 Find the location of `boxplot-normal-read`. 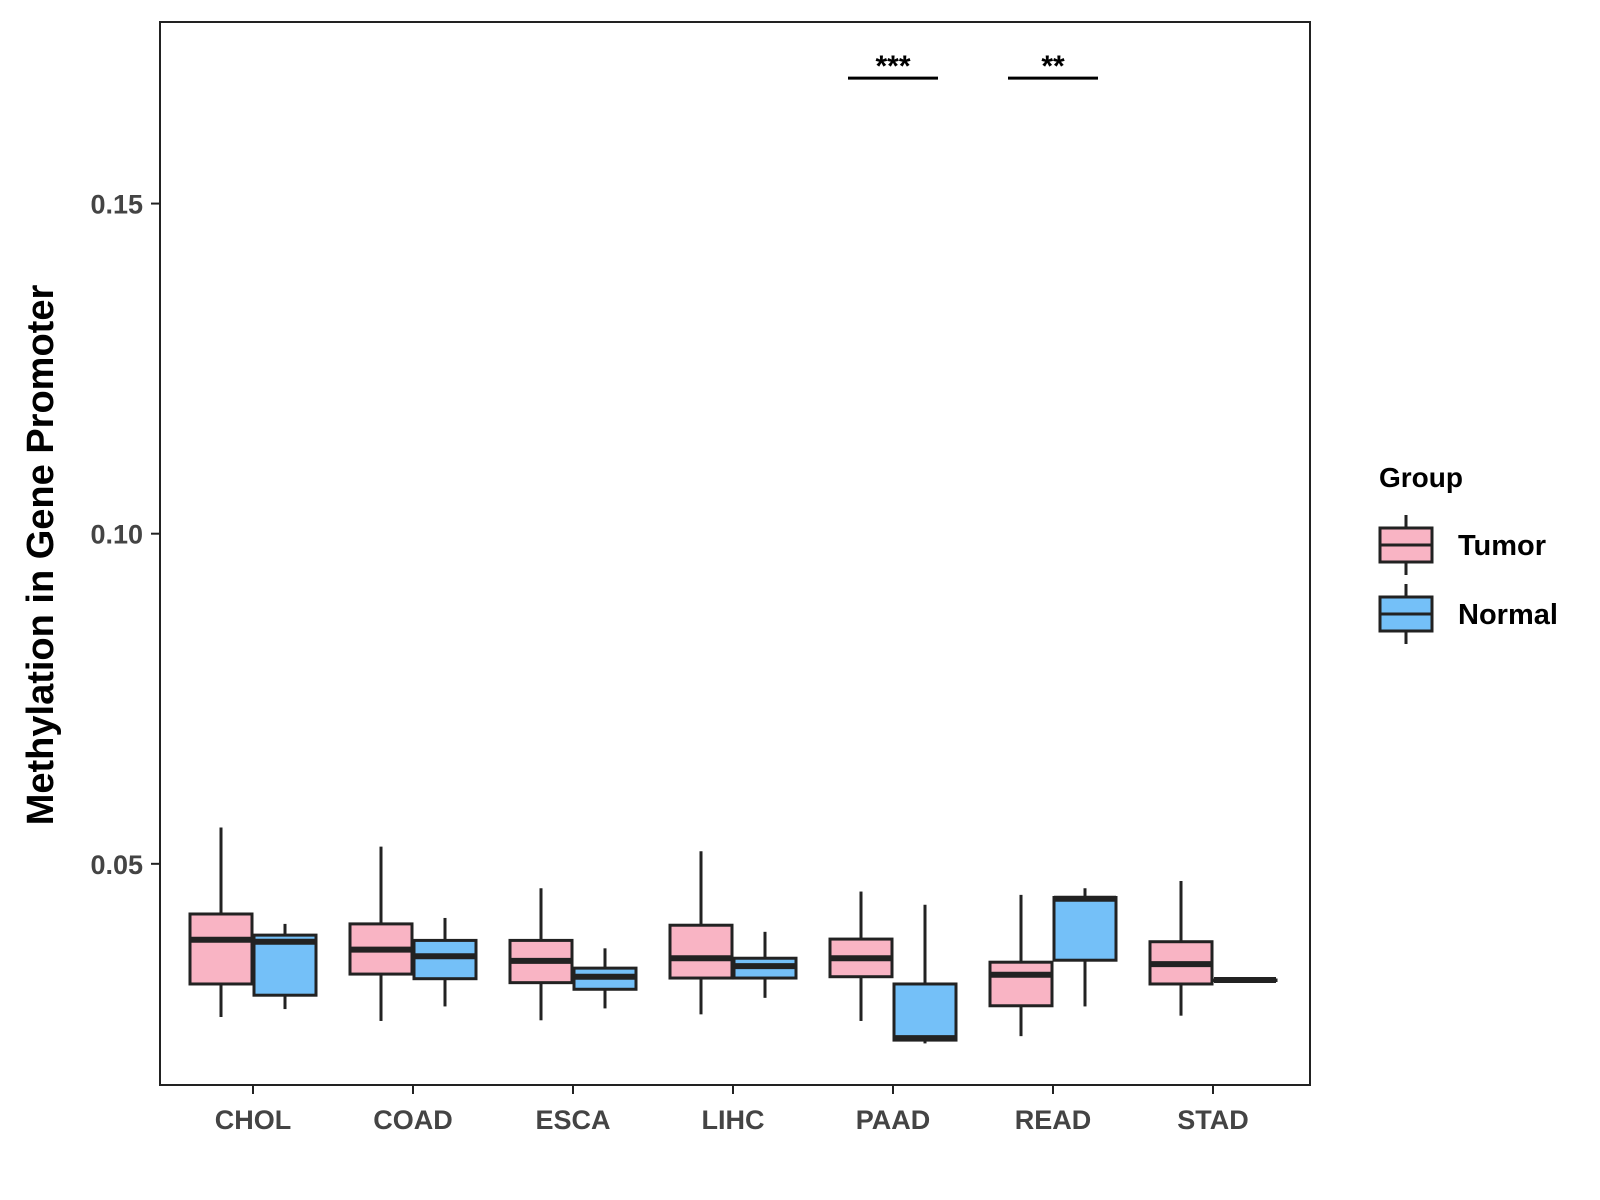

boxplot-normal-read is located at coordinates (1085, 947).